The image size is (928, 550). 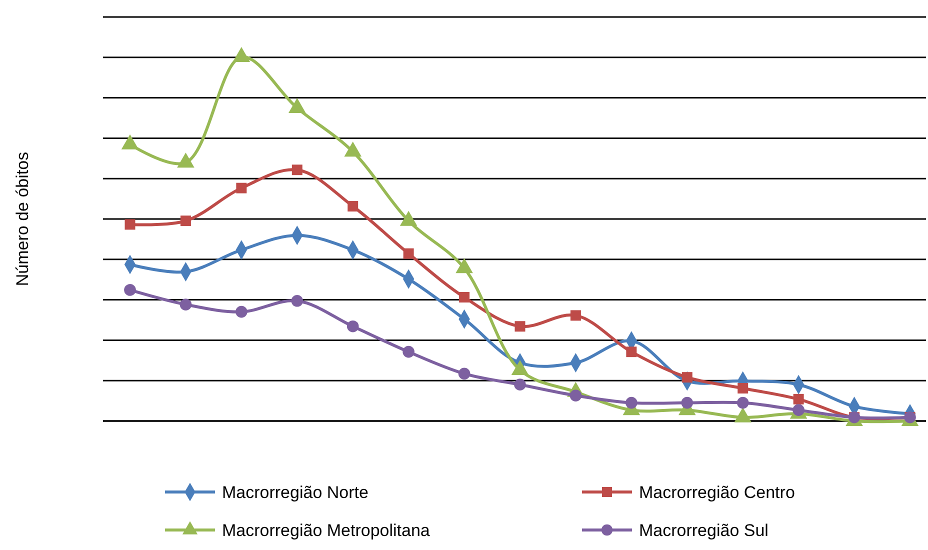 I want to click on legend-label: Macrorregião Norte, so click(x=295, y=492).